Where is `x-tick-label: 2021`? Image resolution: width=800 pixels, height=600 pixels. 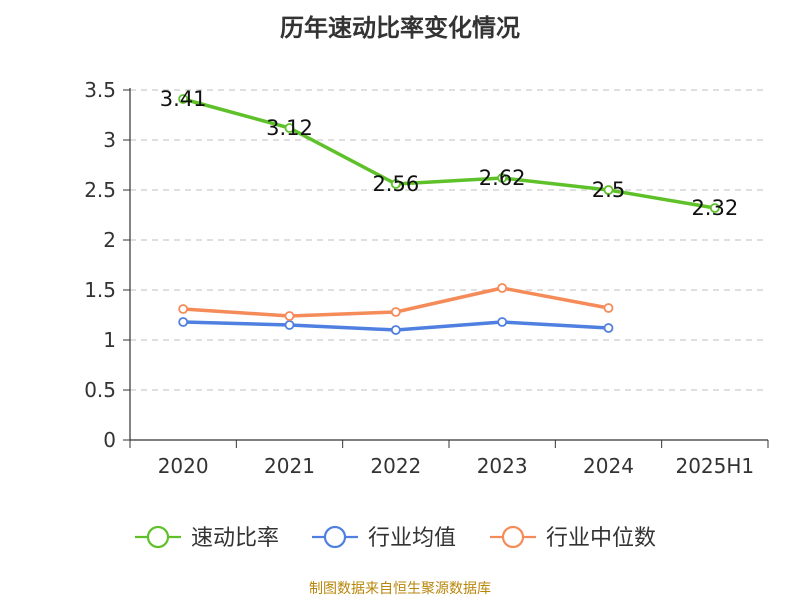
x-tick-label: 2021 is located at coordinates (289, 466).